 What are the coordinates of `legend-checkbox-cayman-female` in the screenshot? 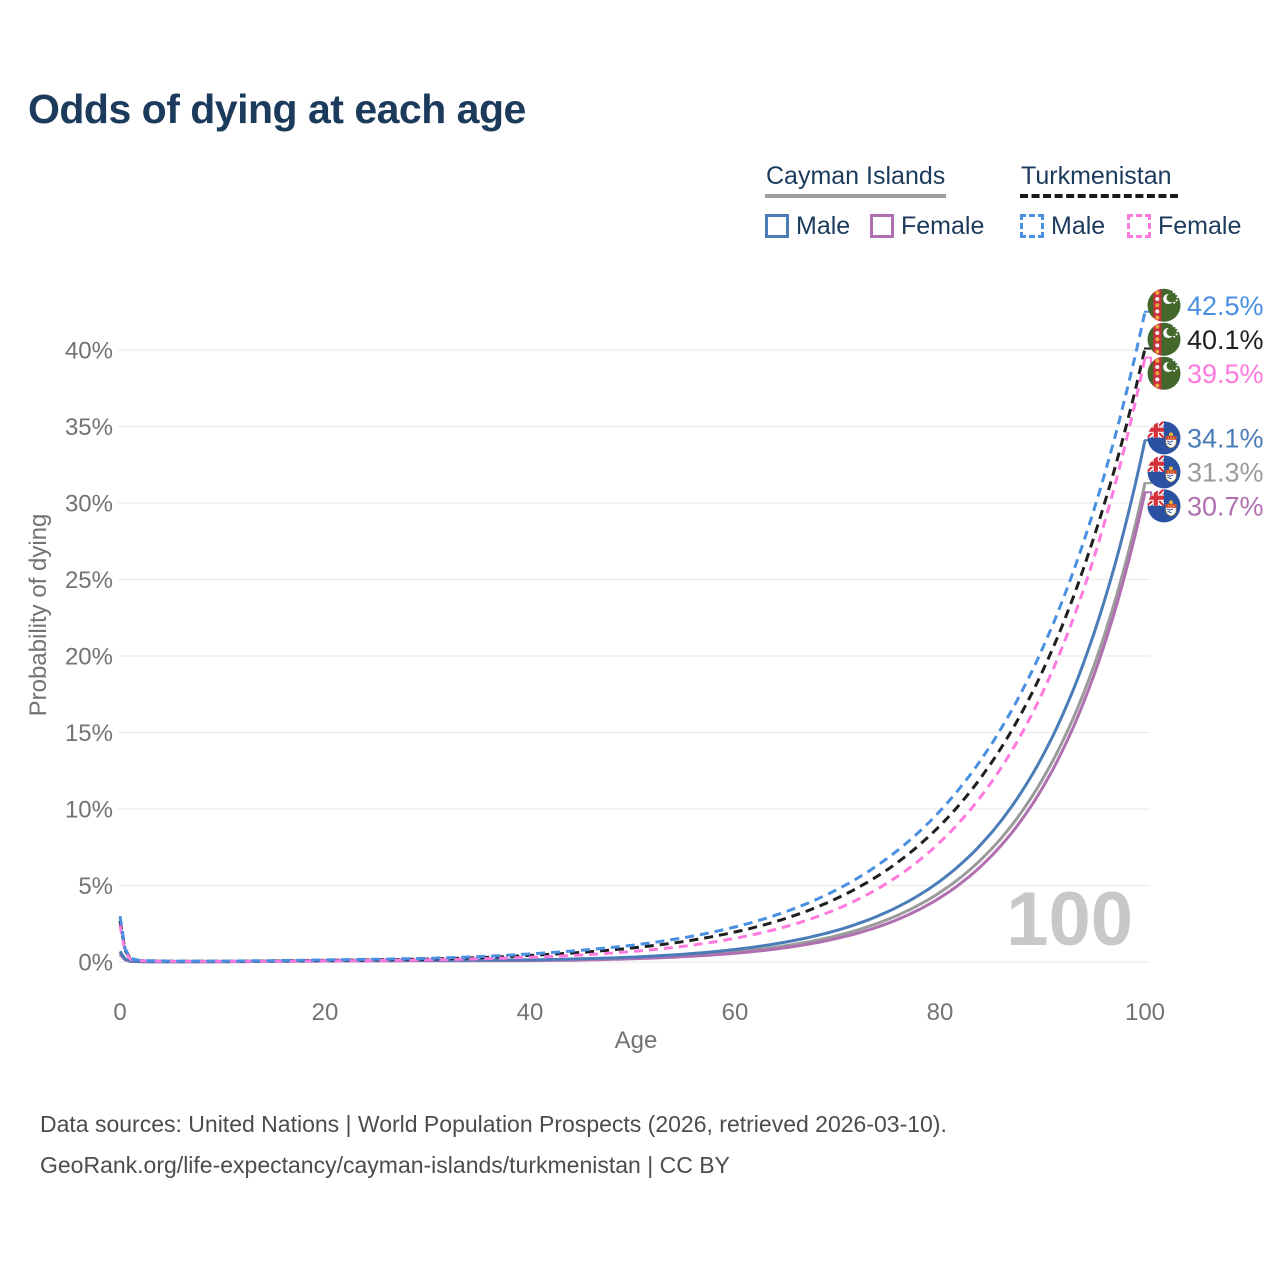 It's located at (882, 226).